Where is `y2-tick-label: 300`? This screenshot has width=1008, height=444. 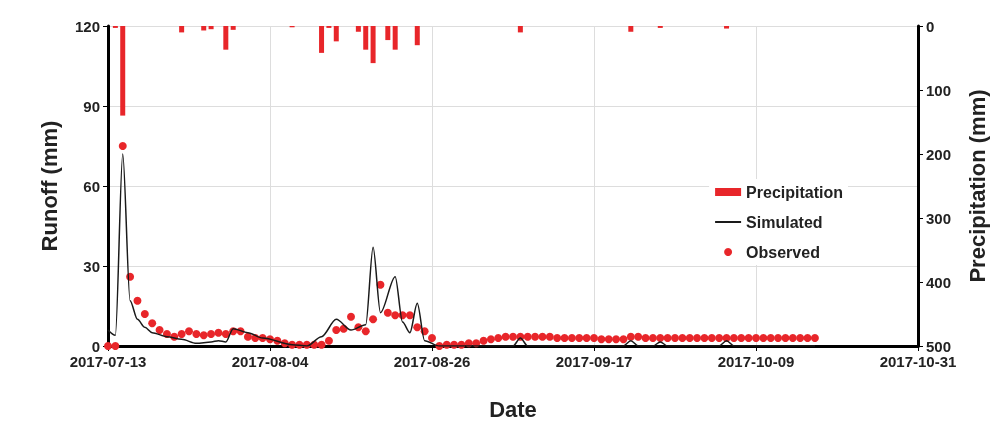 y2-tick-label: 300 is located at coordinates (939, 218).